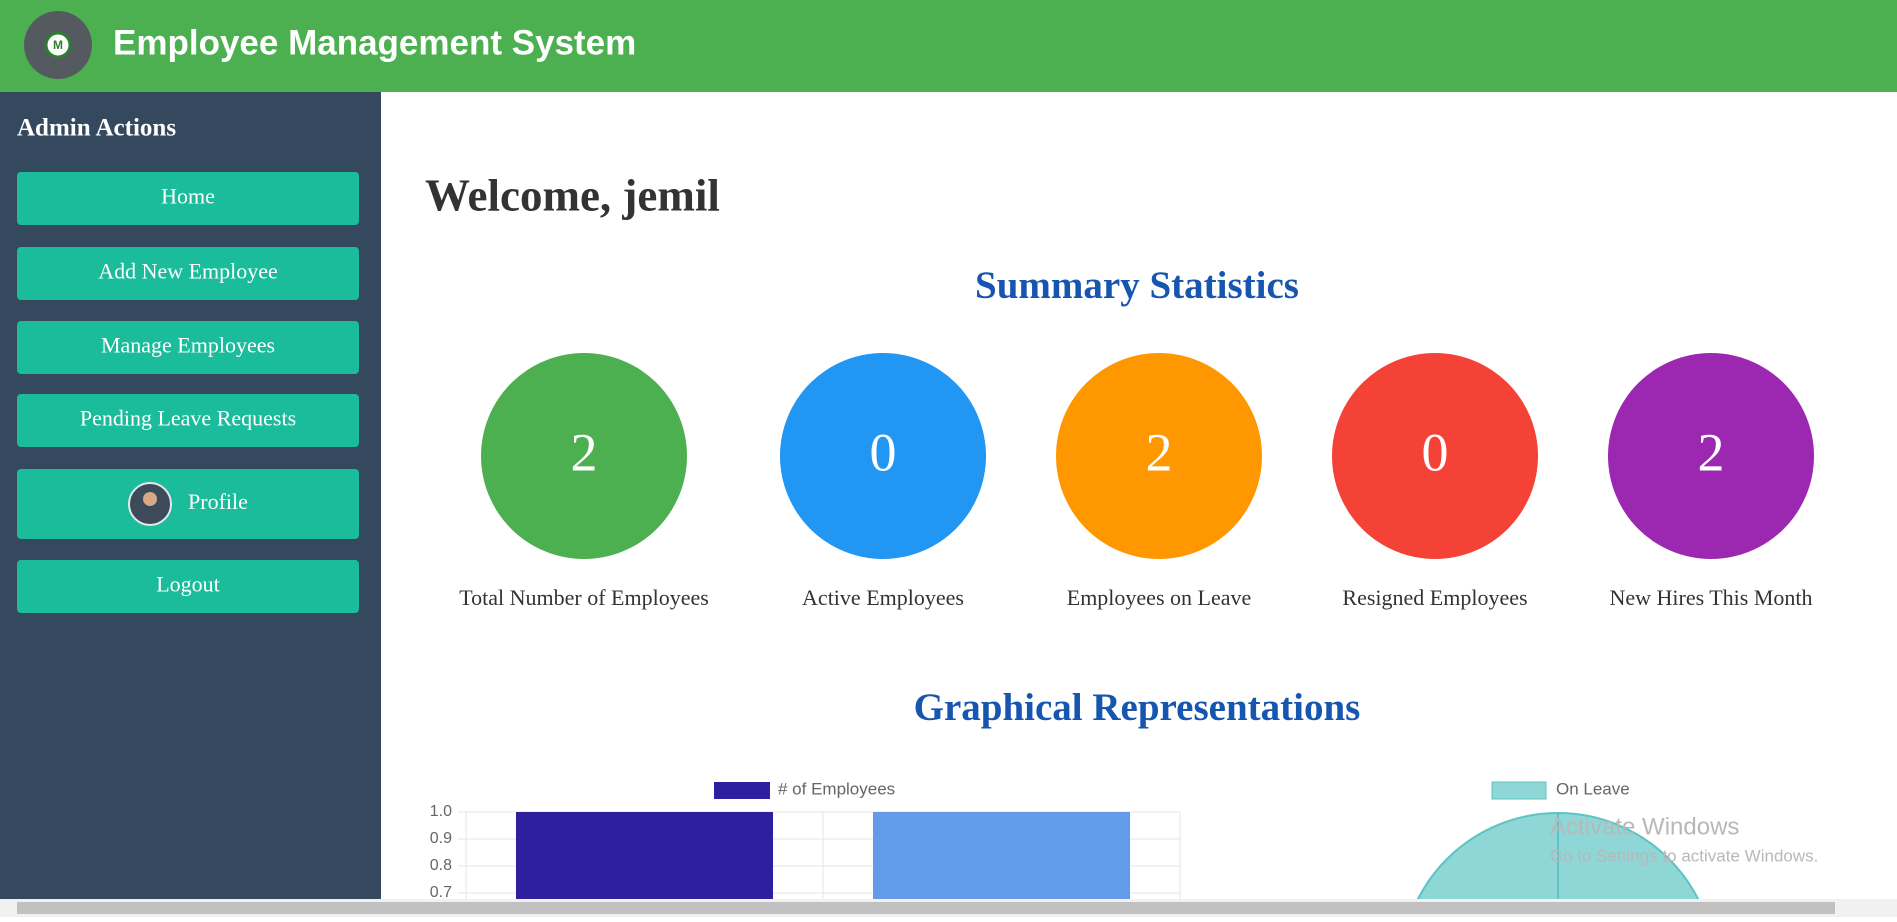 The height and width of the screenshot is (922, 1897). I want to click on nav-button-label: Profile, so click(218, 501).